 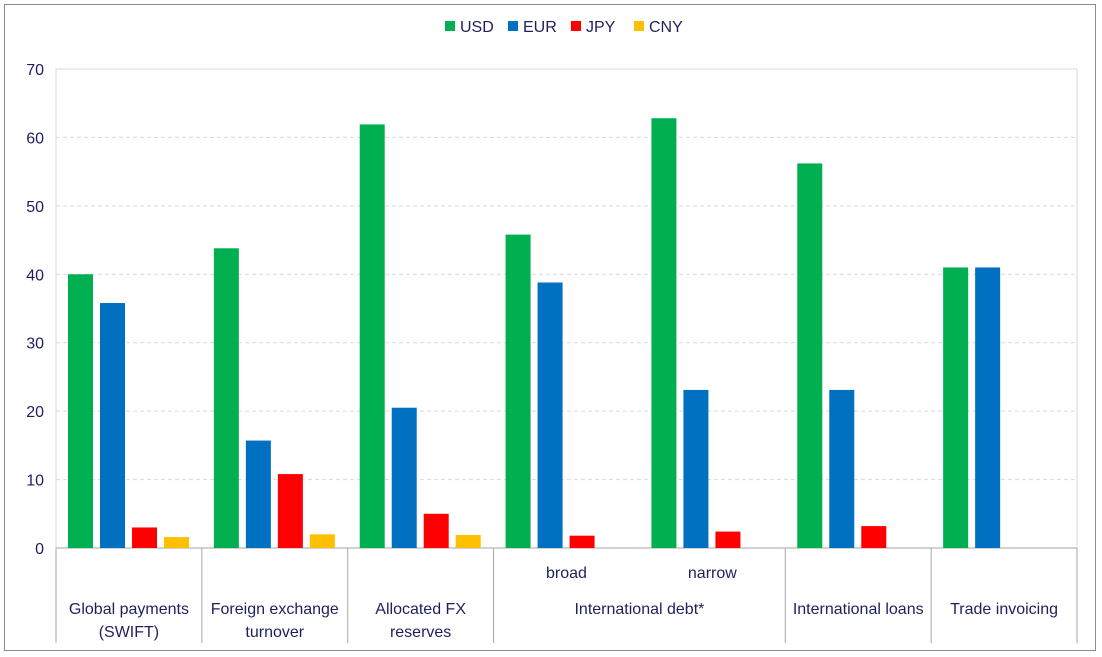 What do you see at coordinates (35, 275) in the screenshot?
I see `y-tick-label: 40` at bounding box center [35, 275].